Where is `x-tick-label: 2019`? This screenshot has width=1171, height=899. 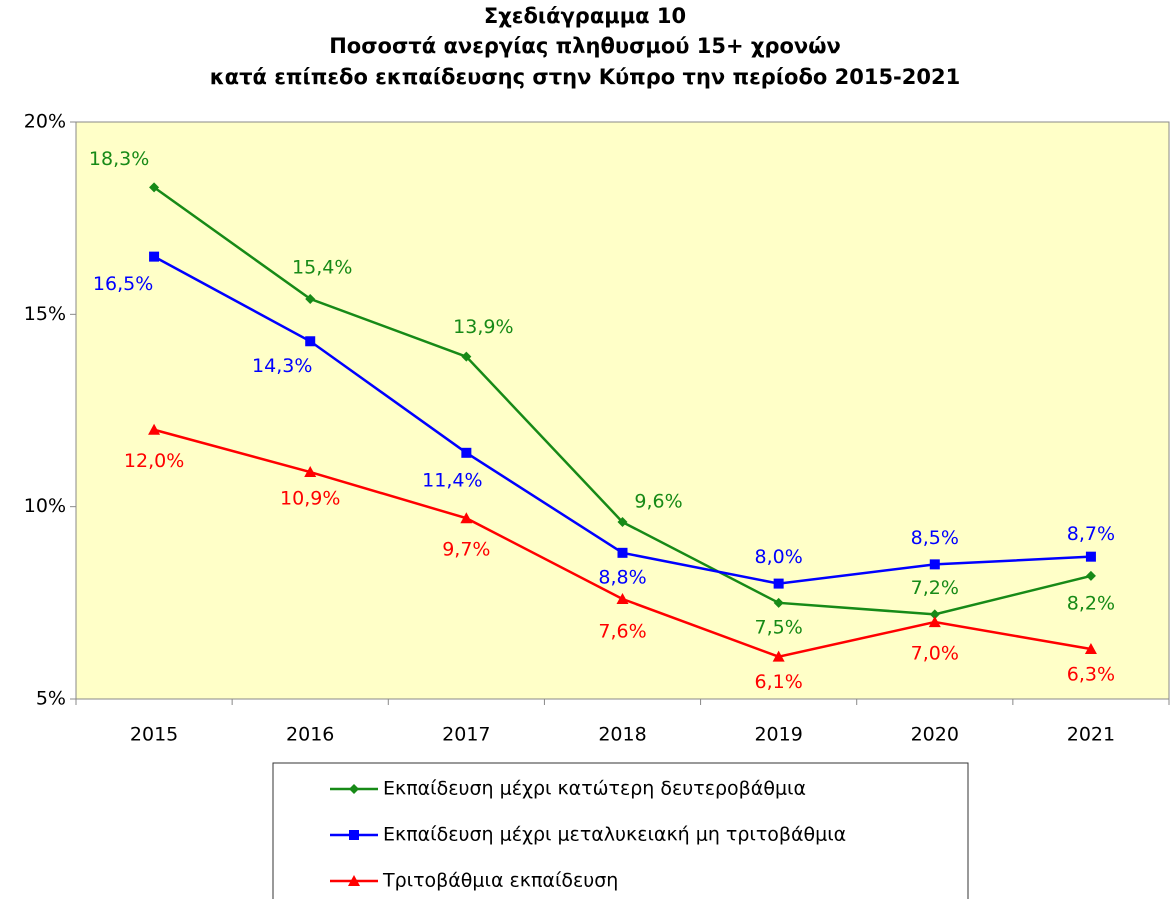 x-tick-label: 2019 is located at coordinates (778, 735).